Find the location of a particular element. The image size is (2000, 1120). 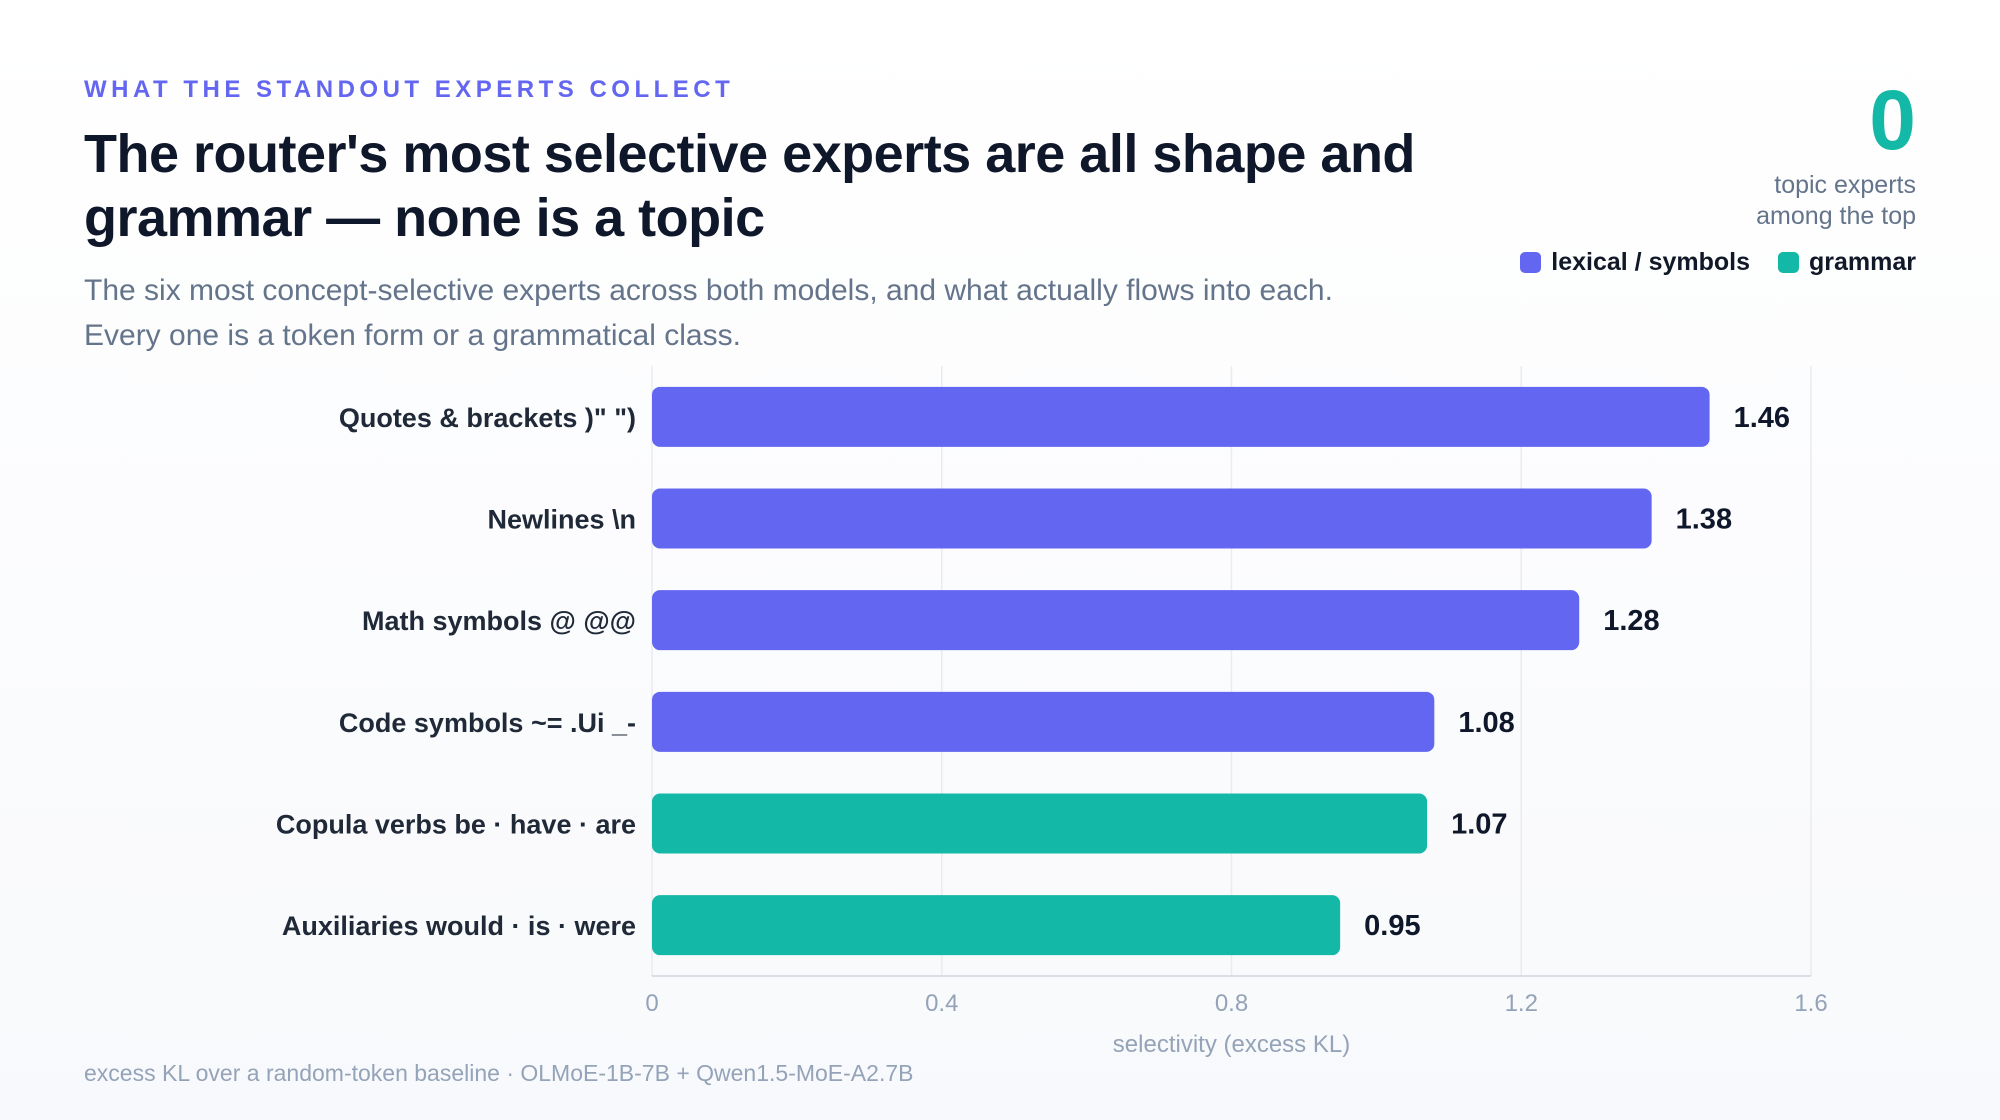

chart-title-line-2: grammar — none is a topic is located at coordinates (424, 218).